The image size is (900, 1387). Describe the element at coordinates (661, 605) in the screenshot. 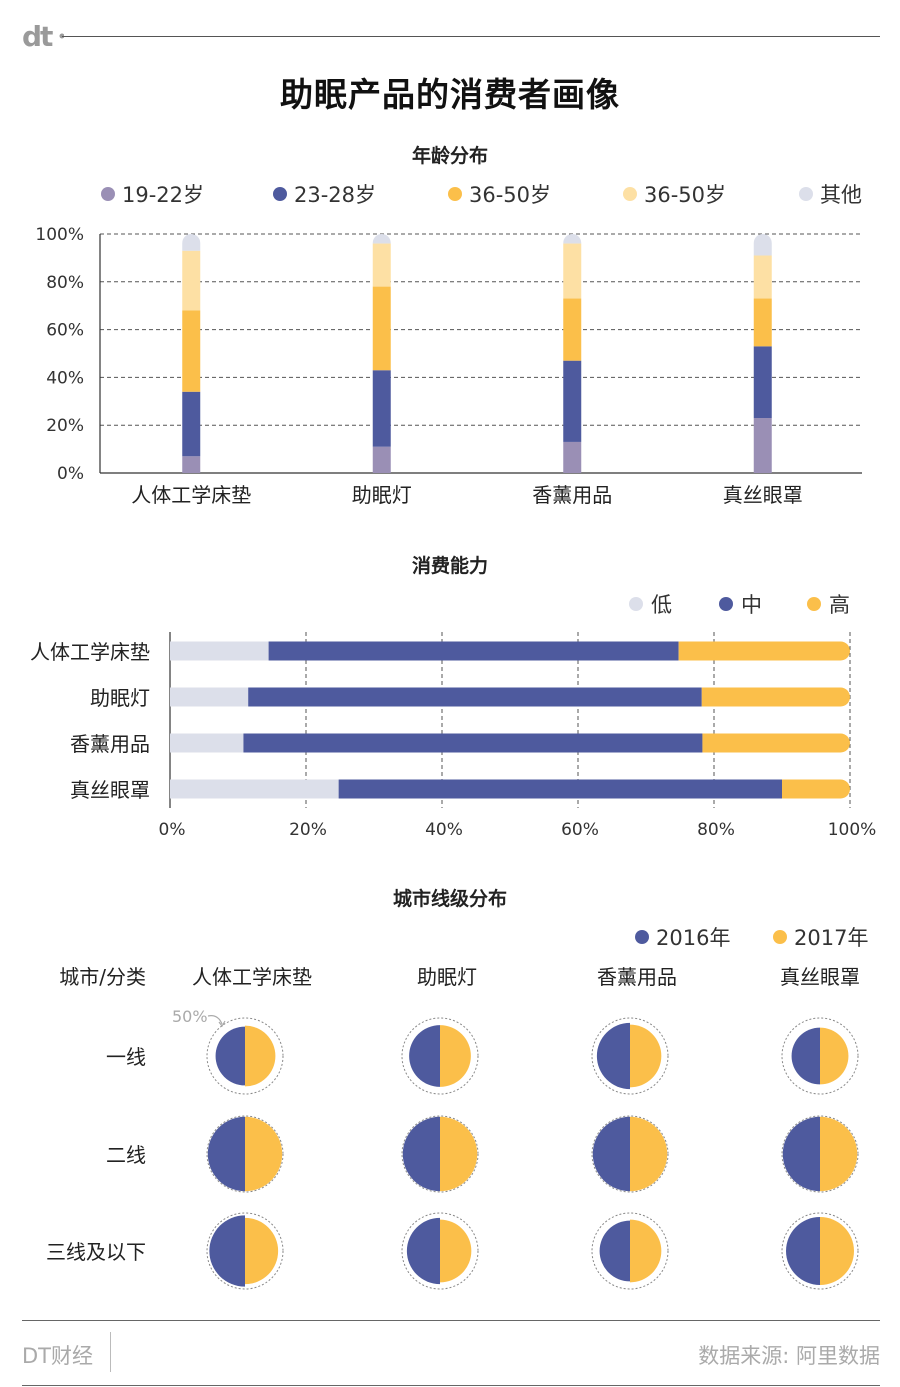

I see `spending-legend-label: 低` at that location.